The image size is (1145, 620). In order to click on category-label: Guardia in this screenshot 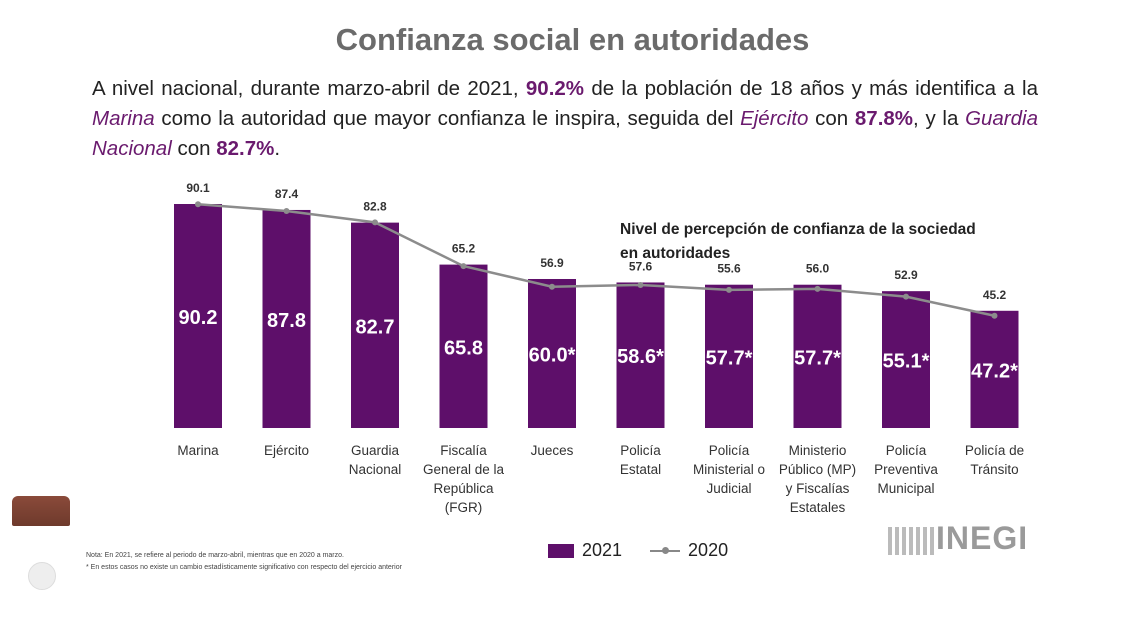, I will do `click(375, 450)`.